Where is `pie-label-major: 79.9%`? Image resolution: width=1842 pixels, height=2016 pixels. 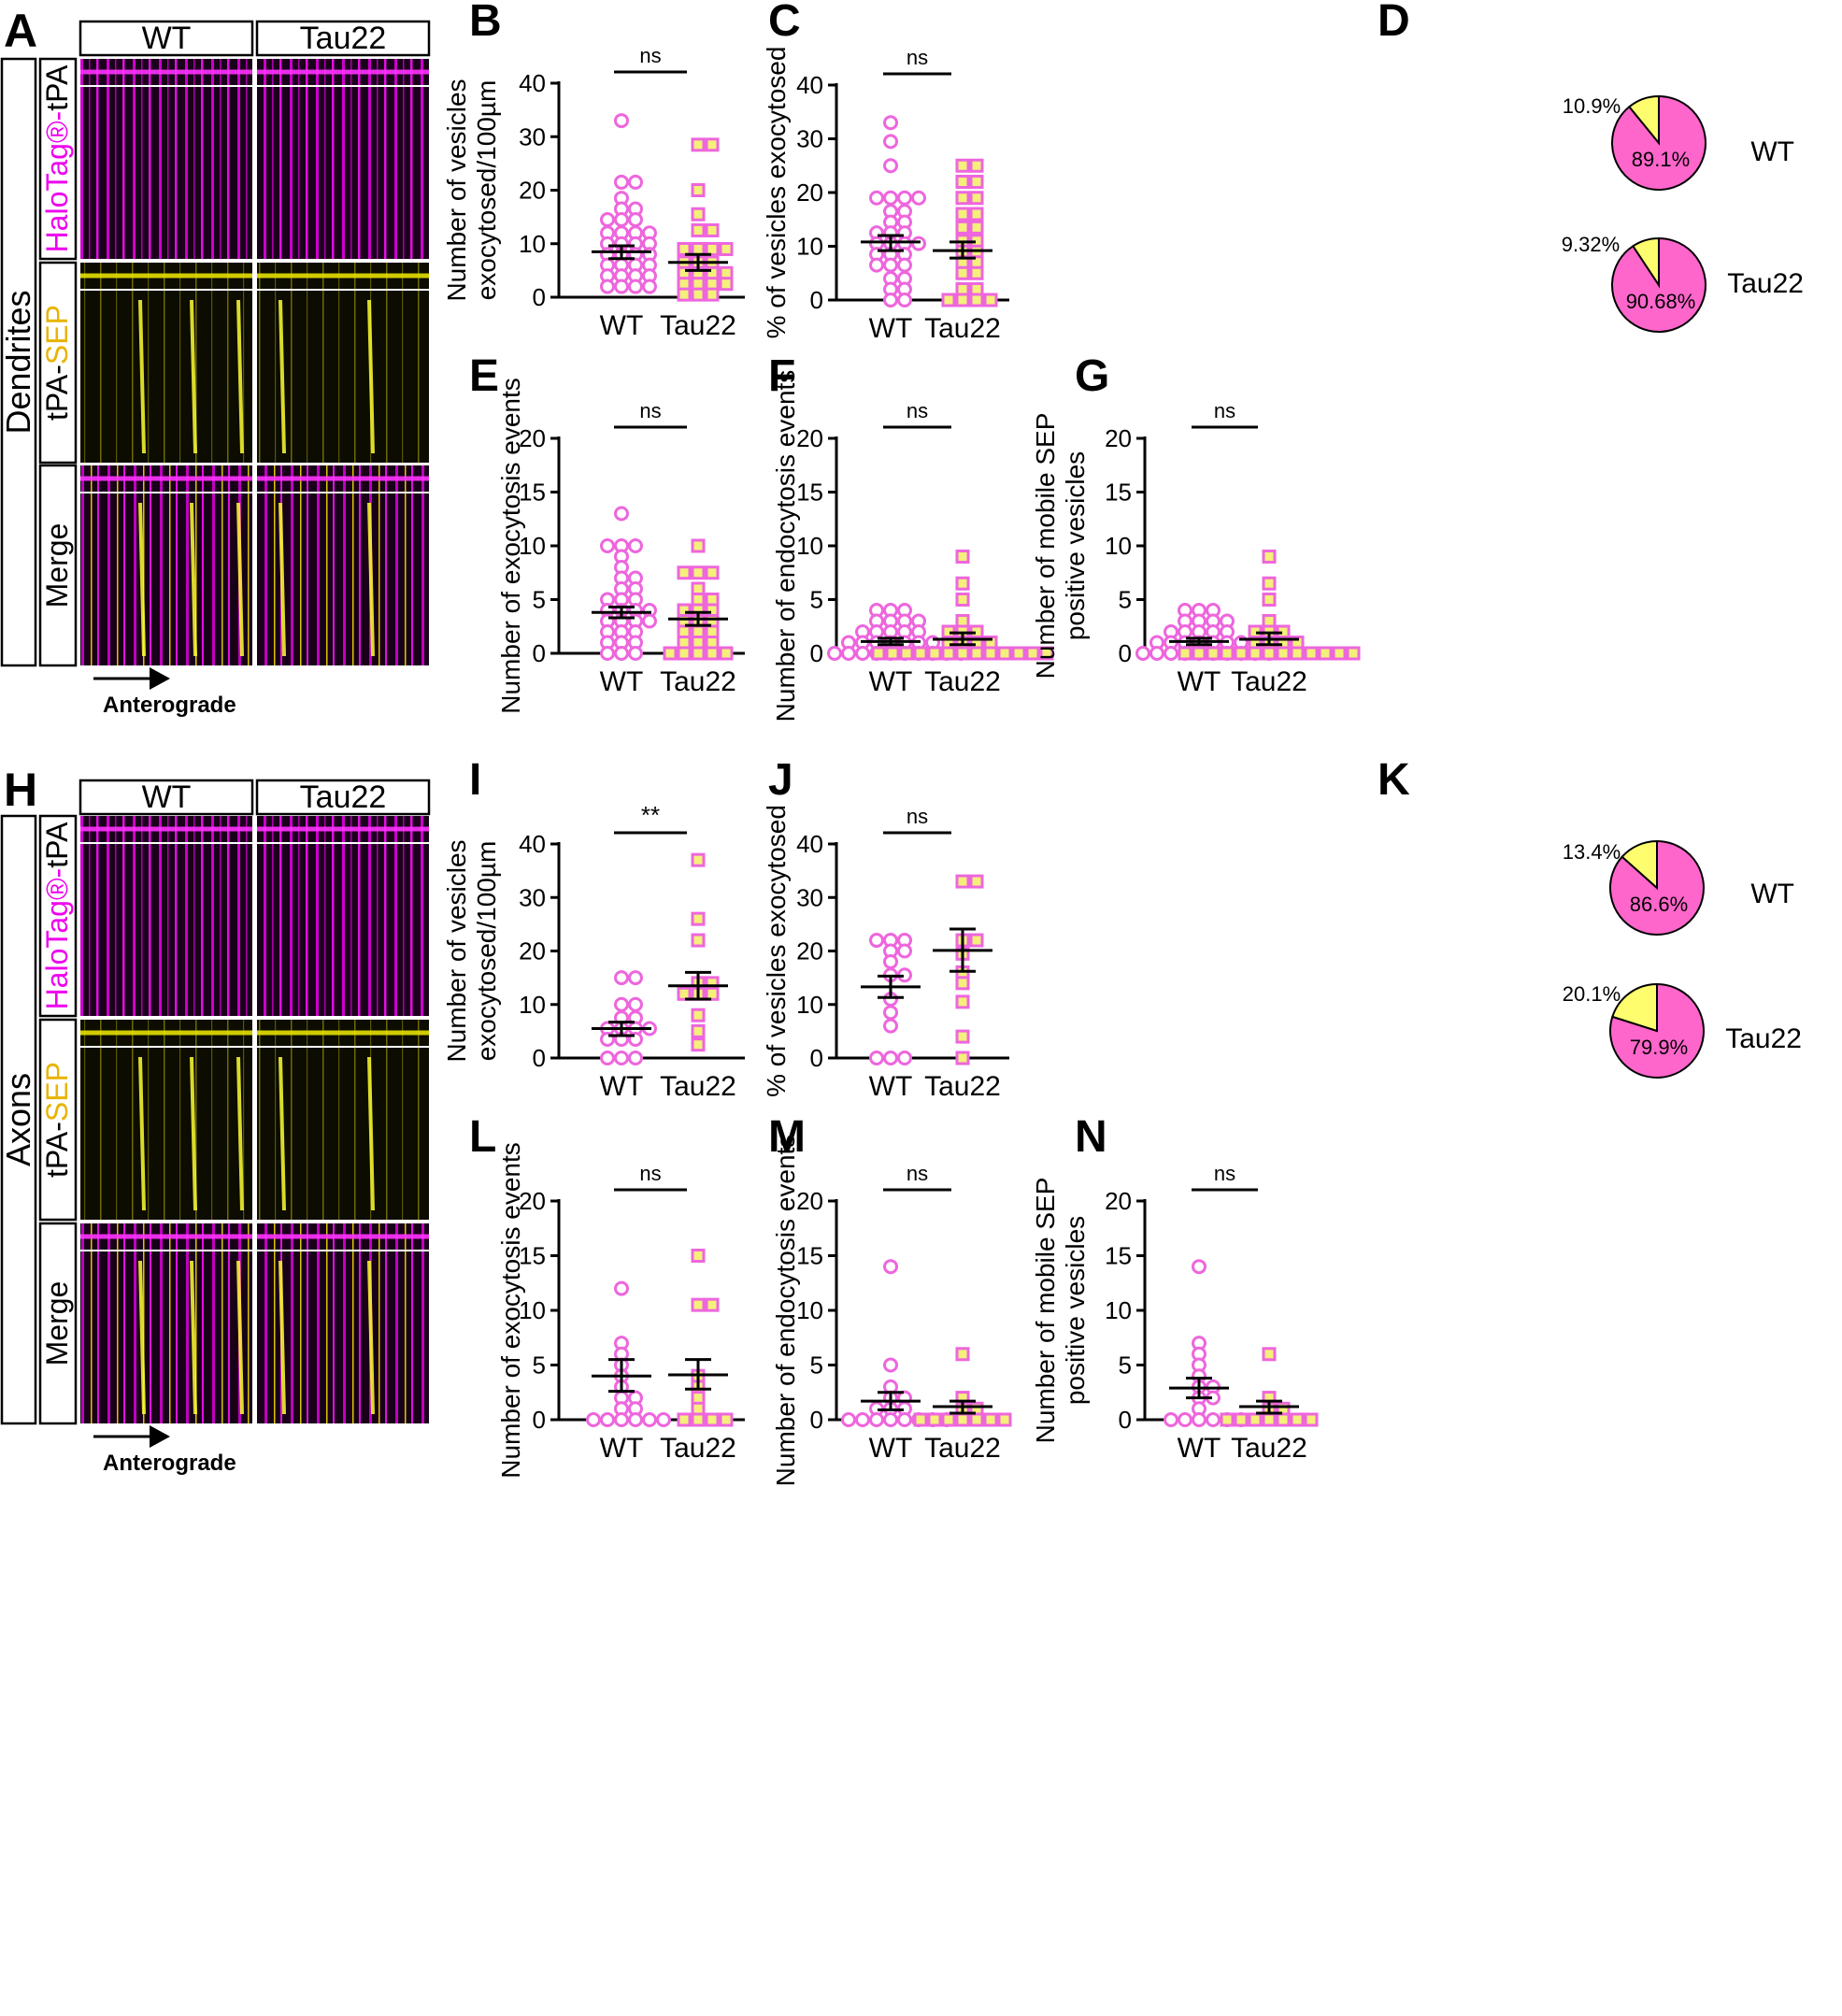
pie-label-major: 79.9% is located at coordinates (1659, 1047).